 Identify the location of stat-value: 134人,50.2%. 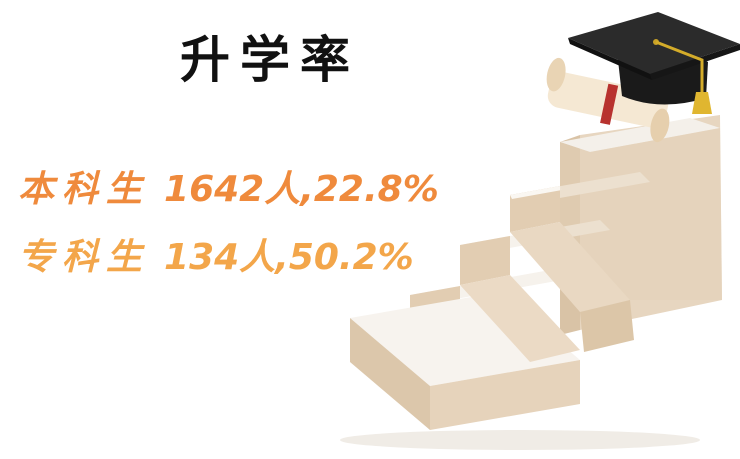
(289, 257).